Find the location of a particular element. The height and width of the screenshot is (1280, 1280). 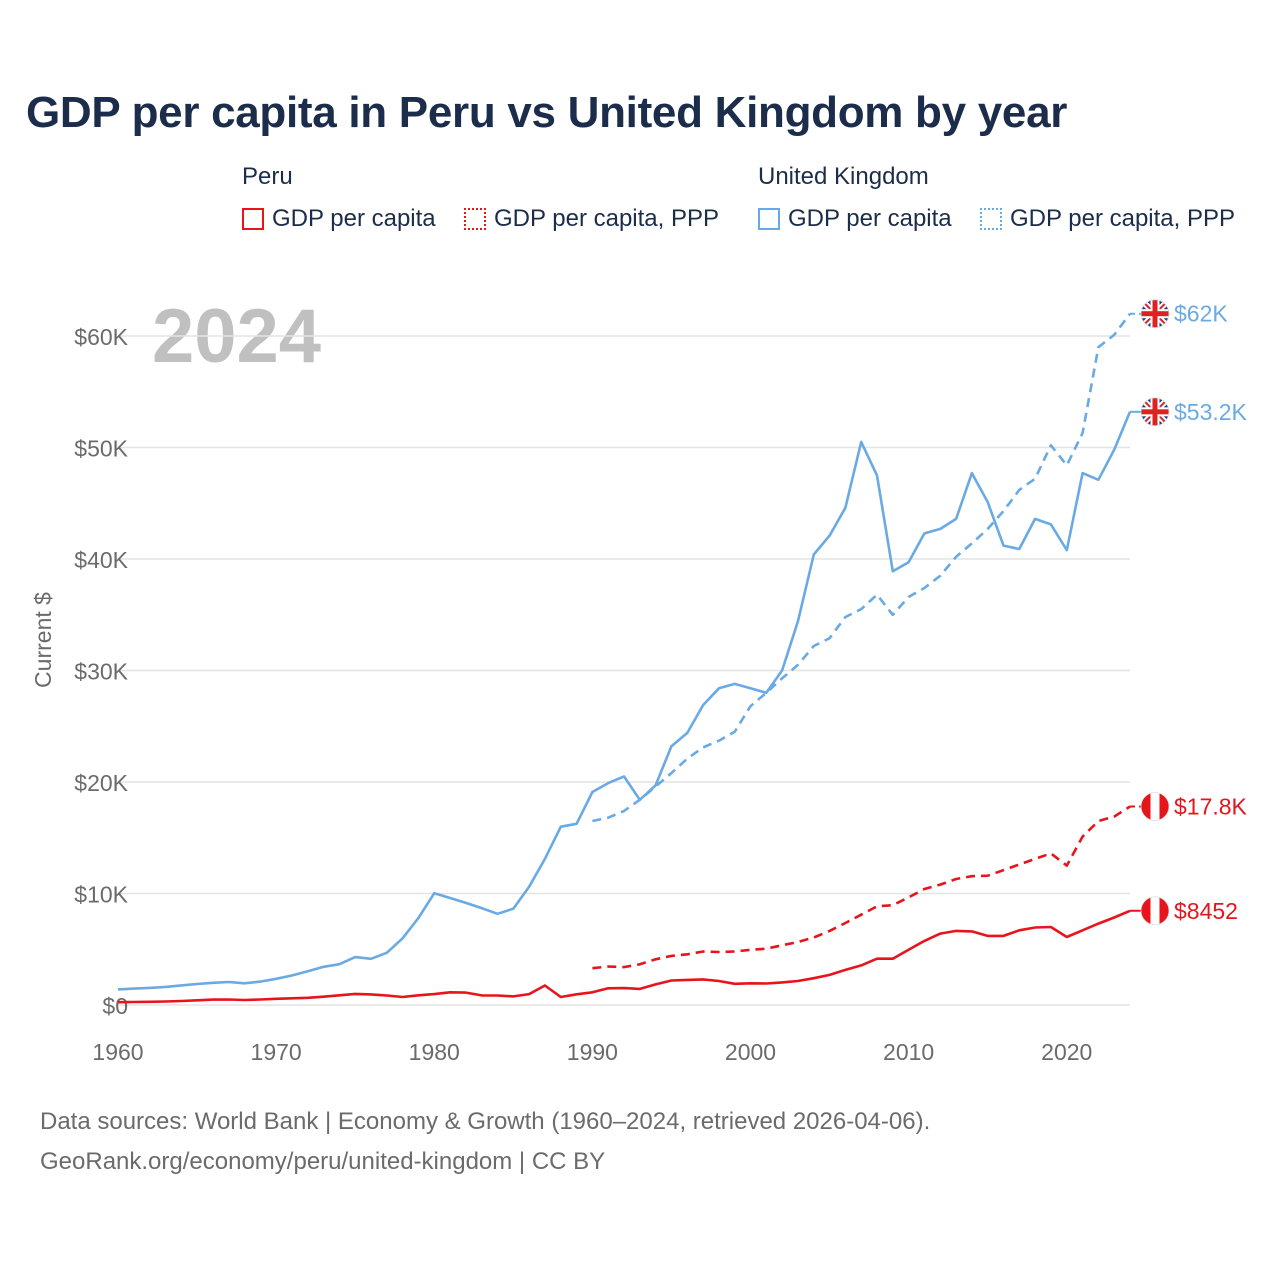

series-line-peru-ppp is located at coordinates (861, 887).